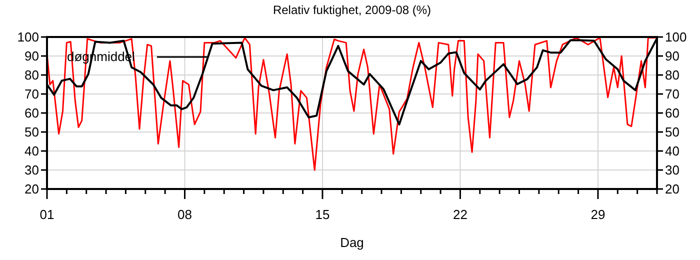 The width and height of the screenshot is (700, 260). What do you see at coordinates (31, 189) in the screenshot?
I see `y-tick-label: 20` at bounding box center [31, 189].